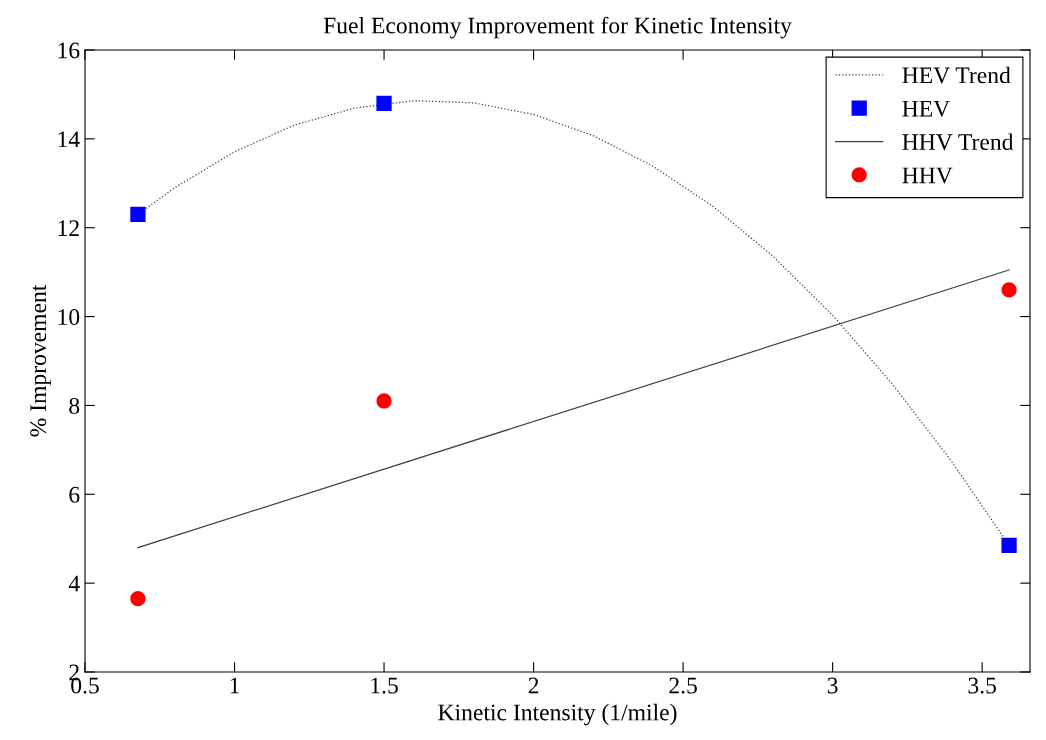  What do you see at coordinates (69, 50) in the screenshot?
I see `y-tick-label: 16` at bounding box center [69, 50].